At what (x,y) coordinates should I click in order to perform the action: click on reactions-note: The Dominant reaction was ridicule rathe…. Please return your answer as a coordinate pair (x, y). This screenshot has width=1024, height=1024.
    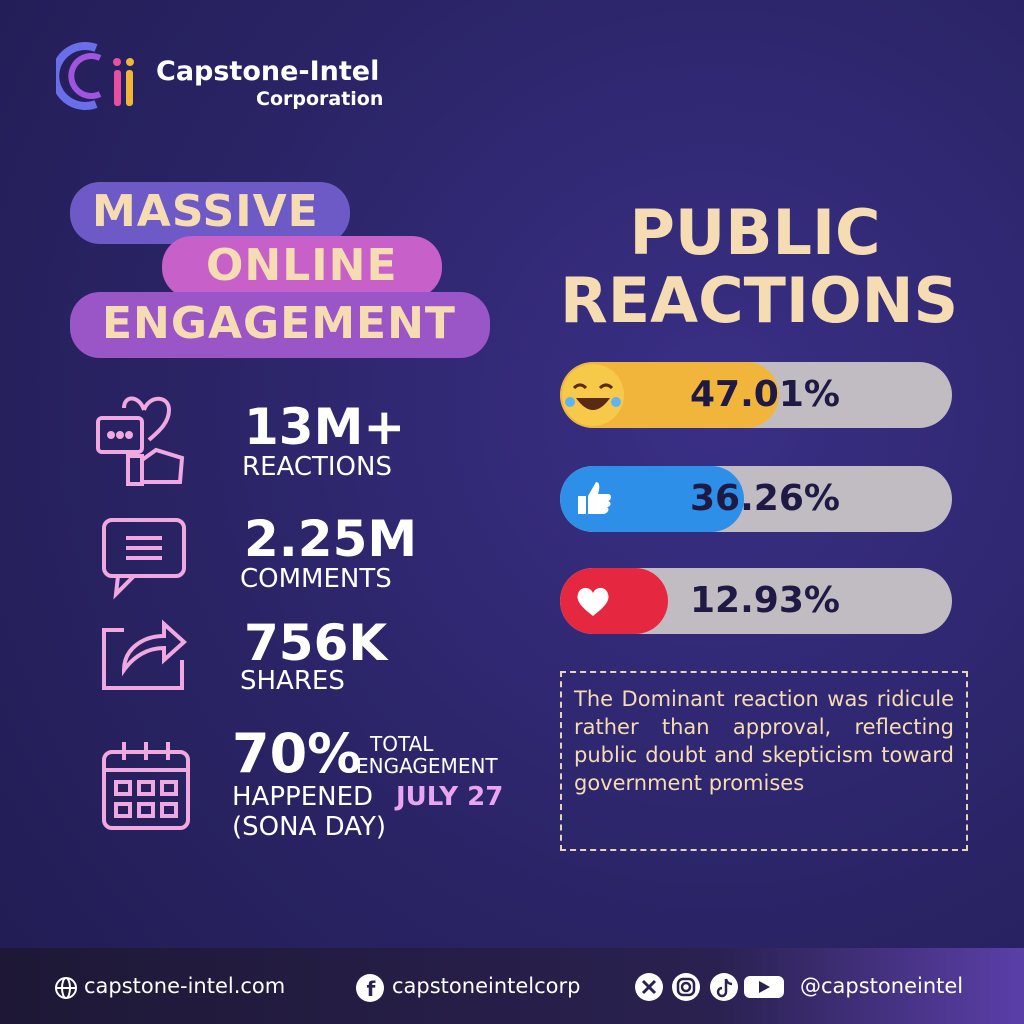
    Looking at the image, I should click on (764, 761).